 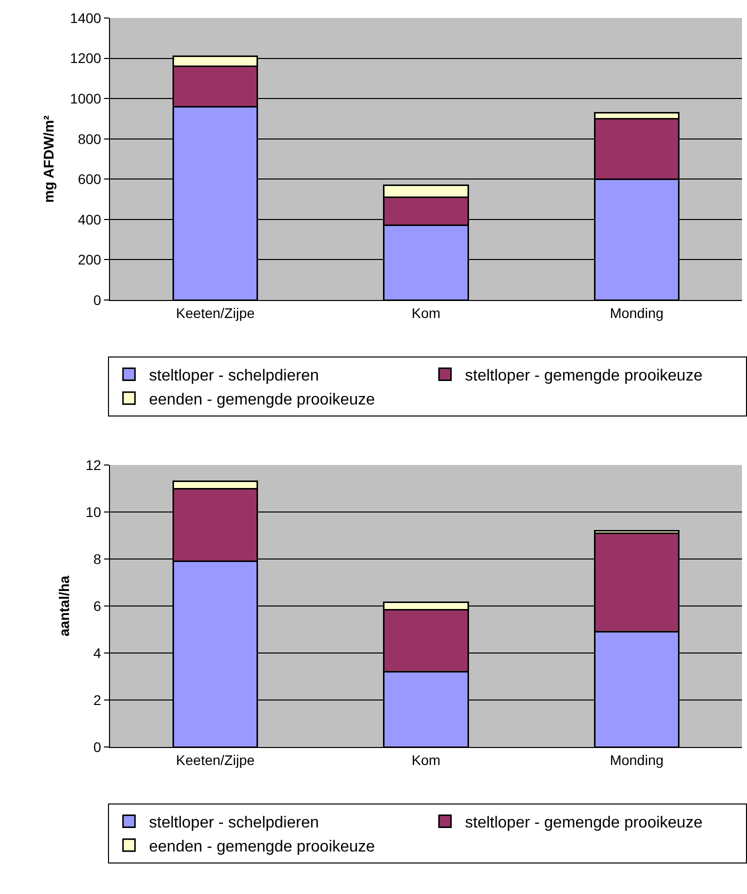 I want to click on y-tick-label: 4, so click(x=97, y=652).